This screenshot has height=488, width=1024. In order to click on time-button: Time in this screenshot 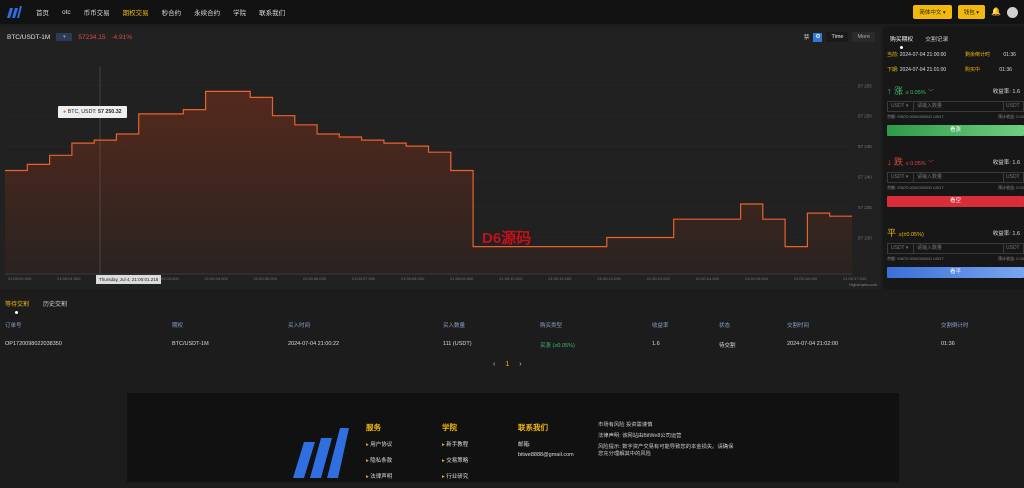, I will do `click(837, 37)`.